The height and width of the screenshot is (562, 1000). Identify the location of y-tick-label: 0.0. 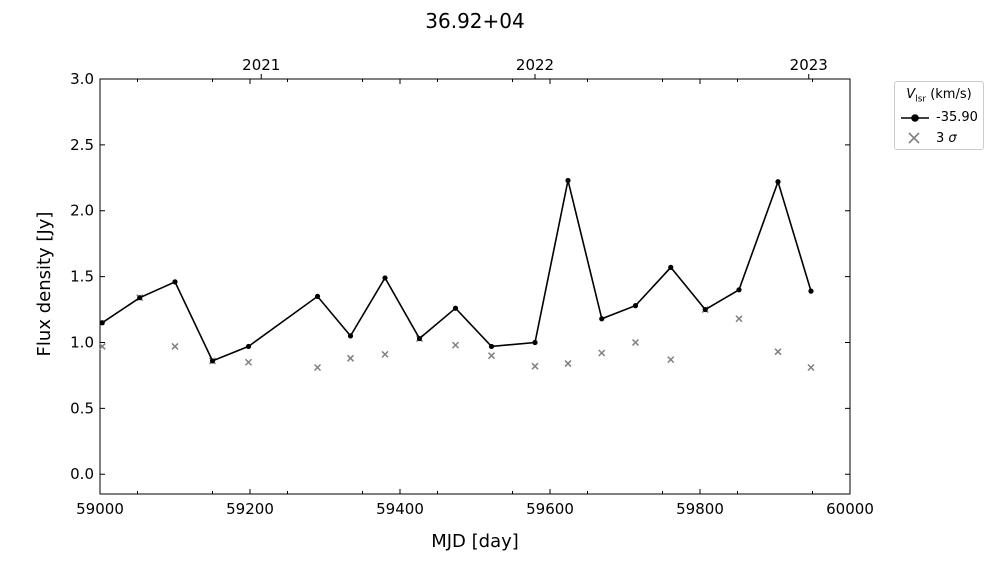
(82, 474).